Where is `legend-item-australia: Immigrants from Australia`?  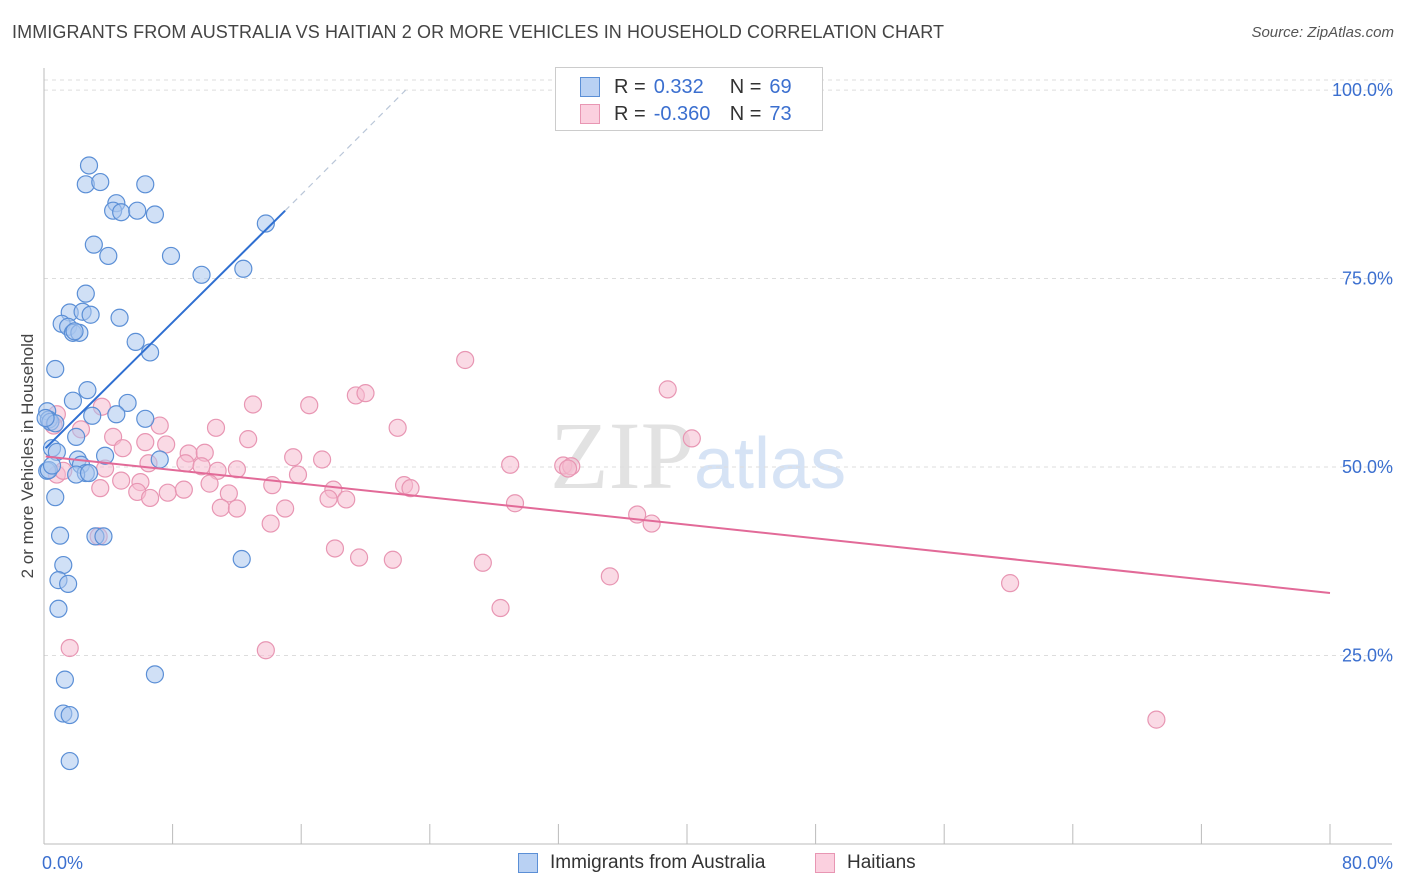
legend-item-australia: Immigrants from Australia is located at coordinates (641, 863).